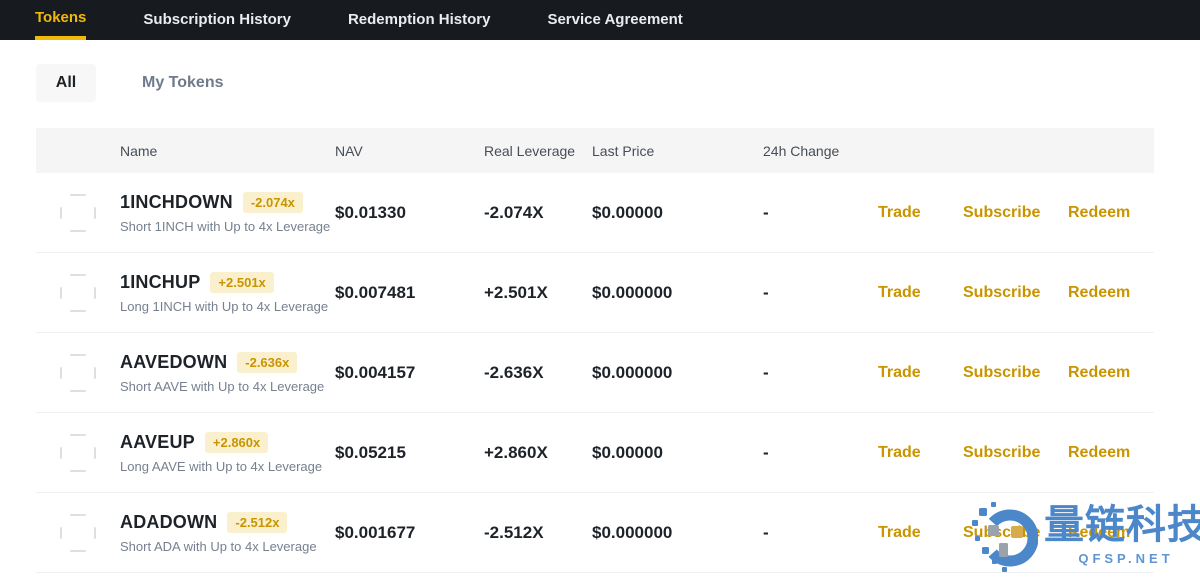 The image size is (1200, 577). Describe the element at coordinates (225, 226) in the screenshot. I see `token-description: Short 1INCH with Up to 4x Leverage` at that location.